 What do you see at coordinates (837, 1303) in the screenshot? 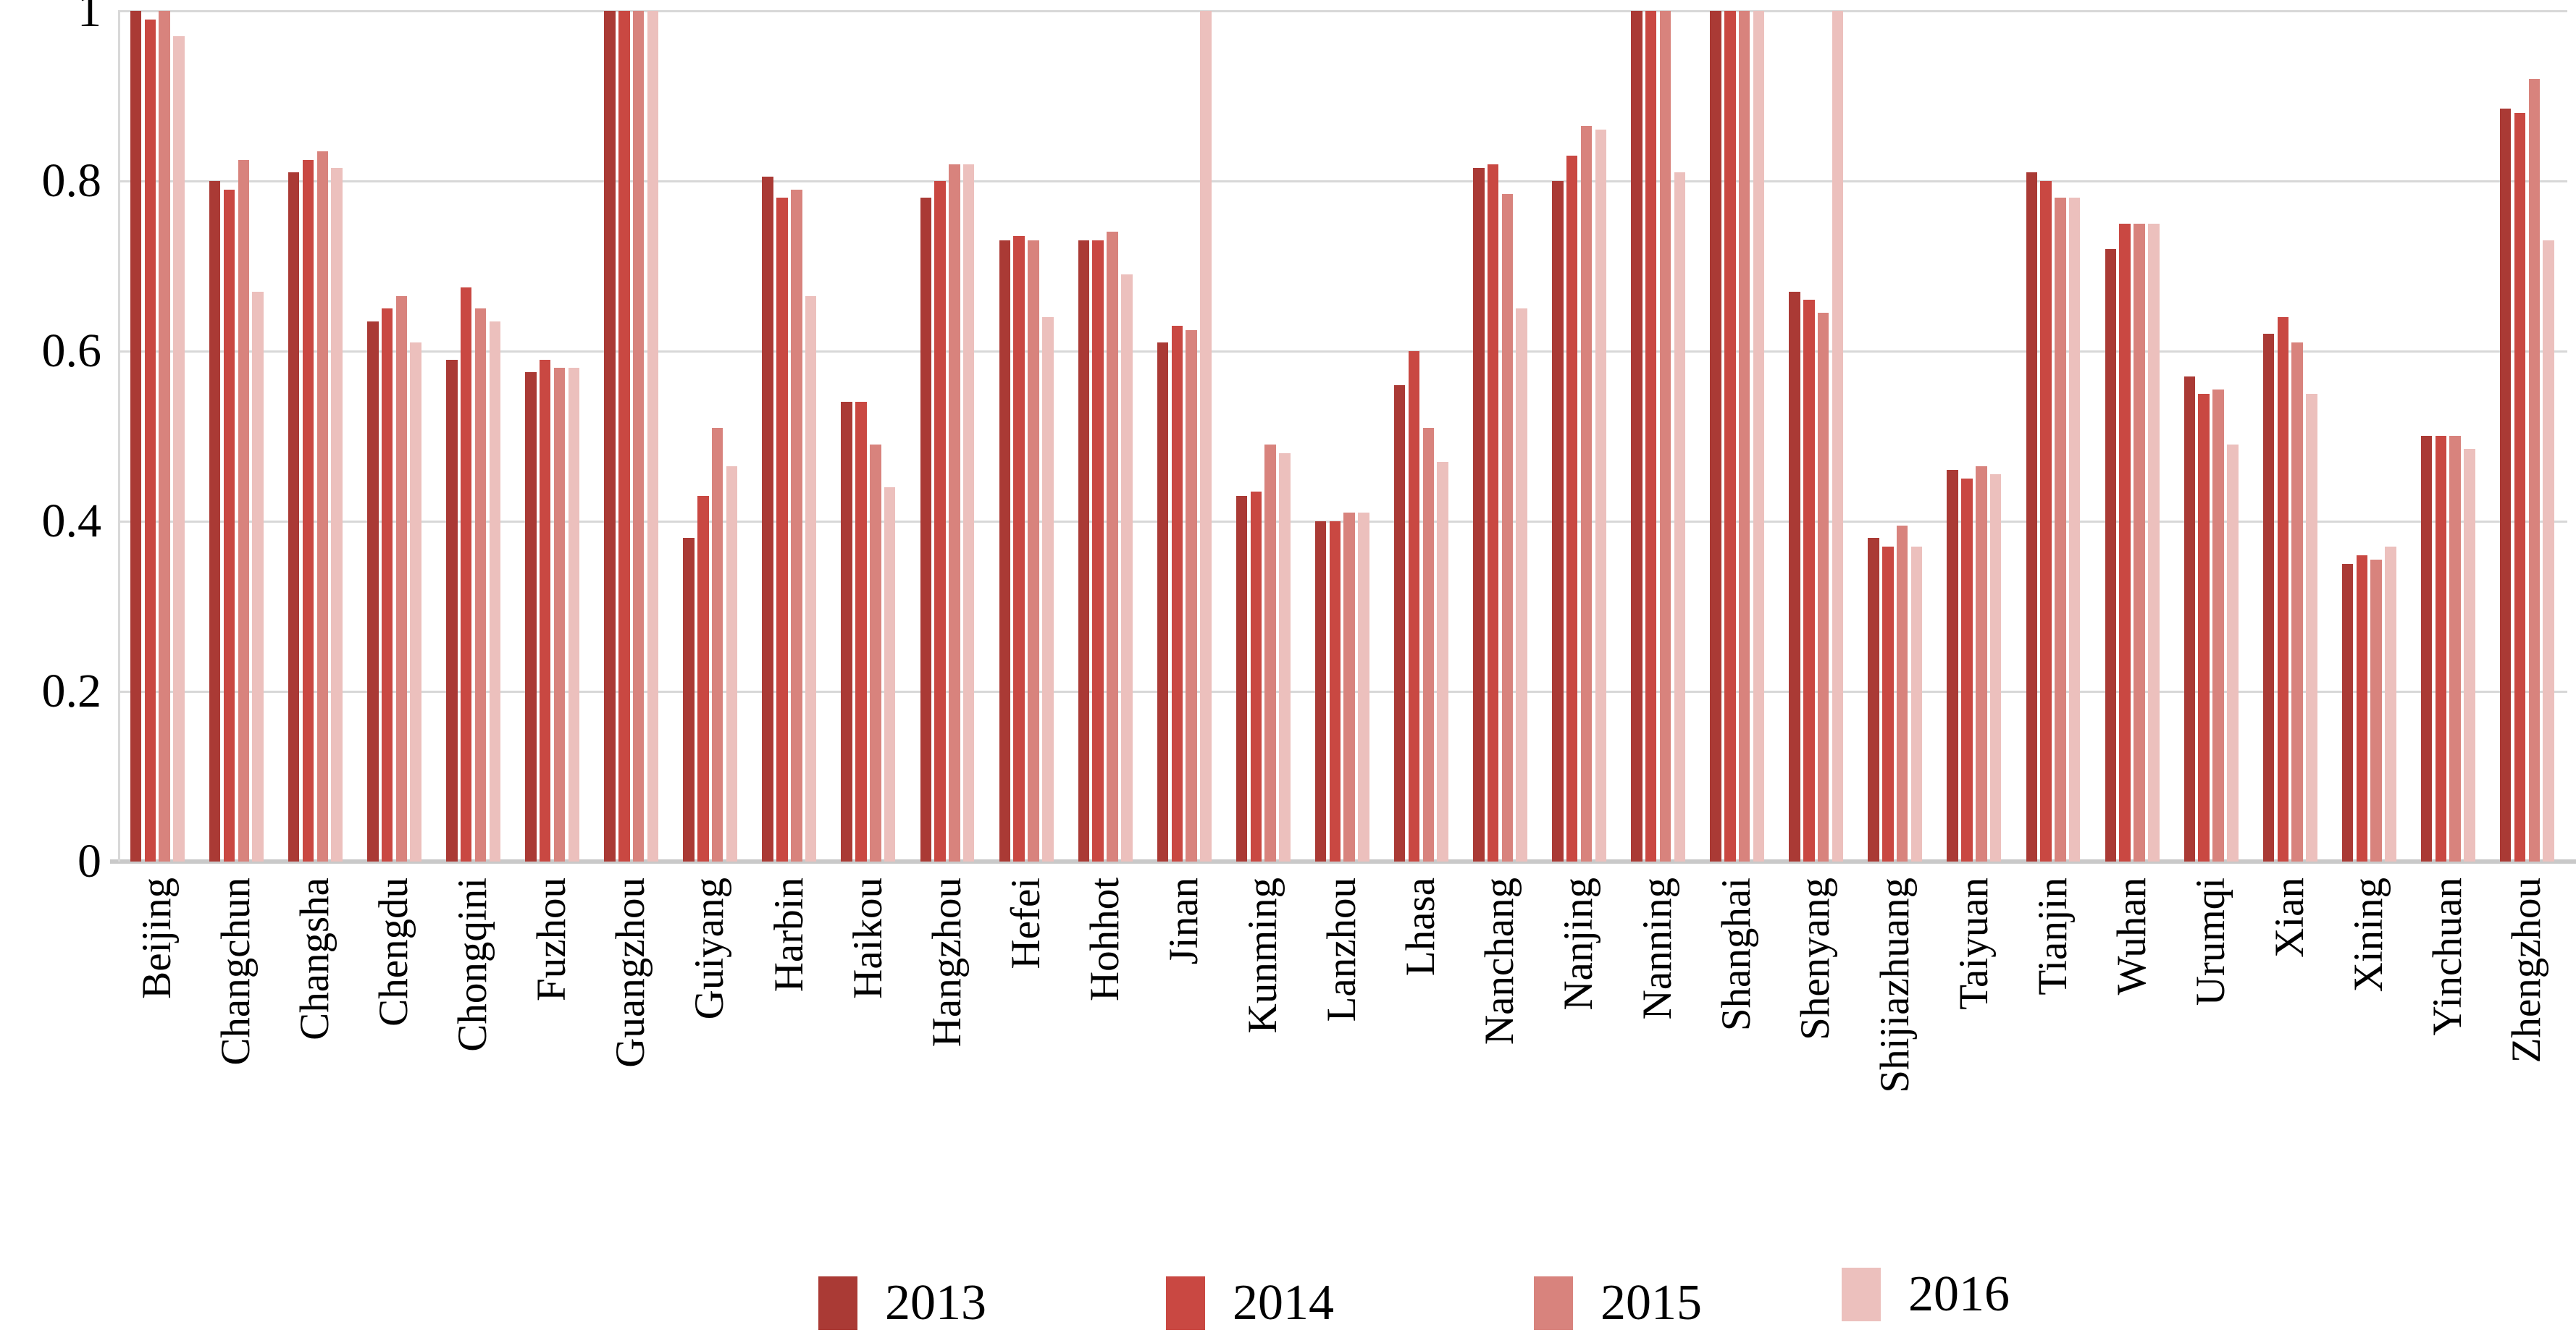
I see `legend-swatch-2013` at bounding box center [837, 1303].